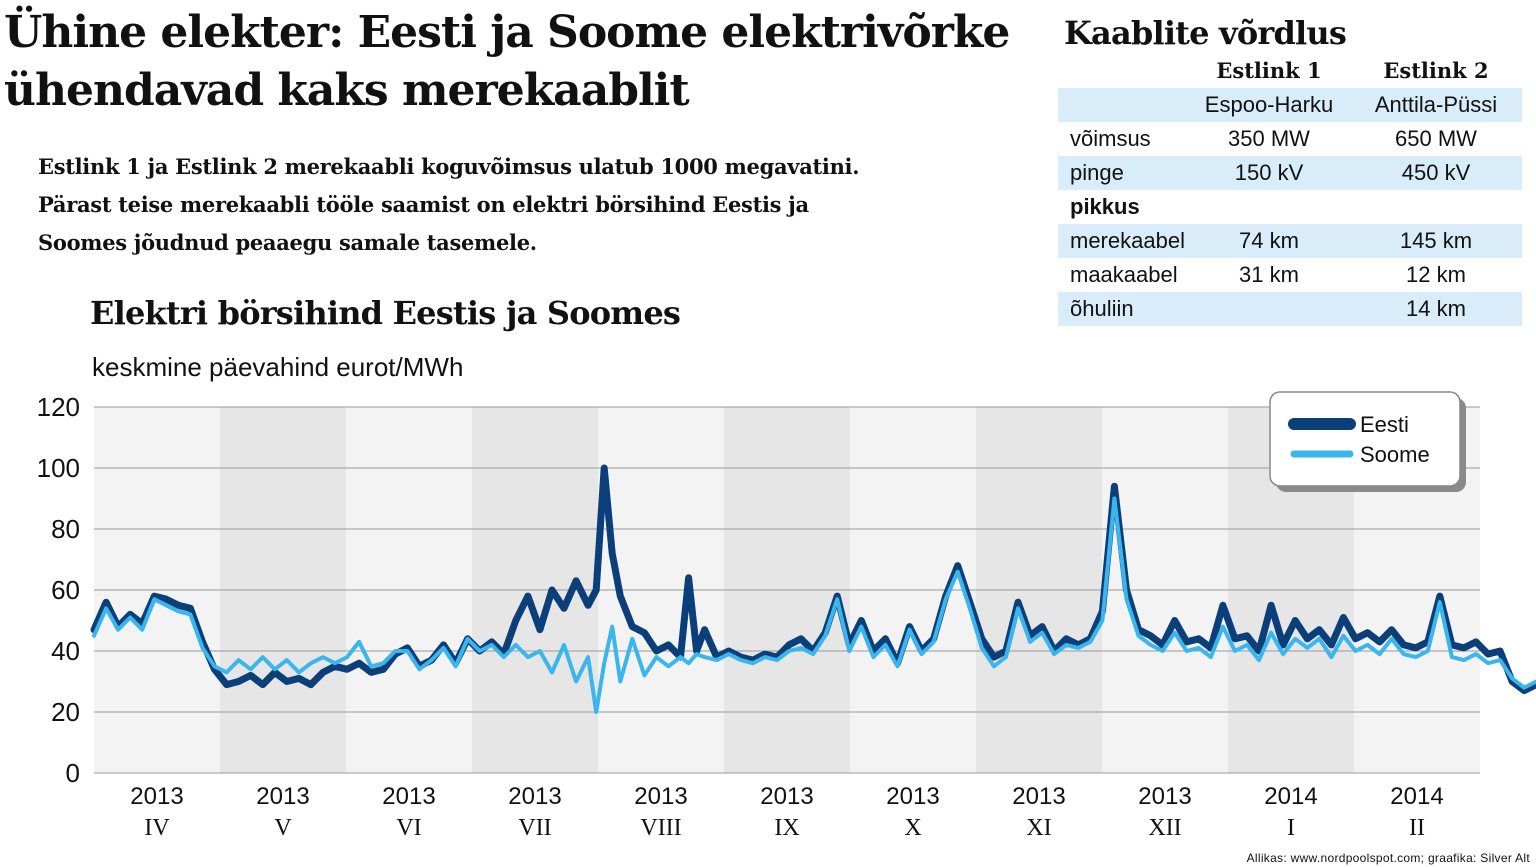  Describe the element at coordinates (408, 828) in the screenshot. I see `x-tick-month: VI` at that location.